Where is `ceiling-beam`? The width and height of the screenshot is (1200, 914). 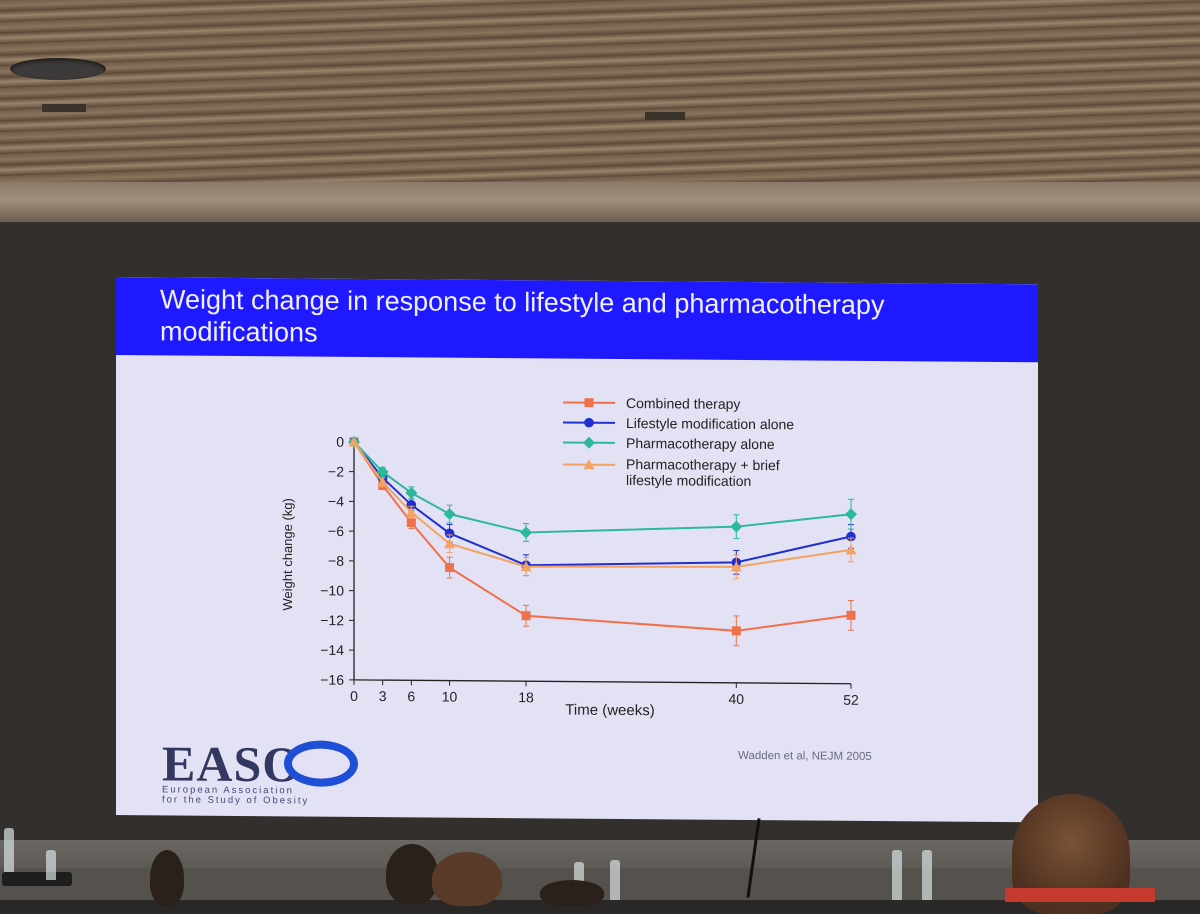
ceiling-beam is located at coordinates (600, 202).